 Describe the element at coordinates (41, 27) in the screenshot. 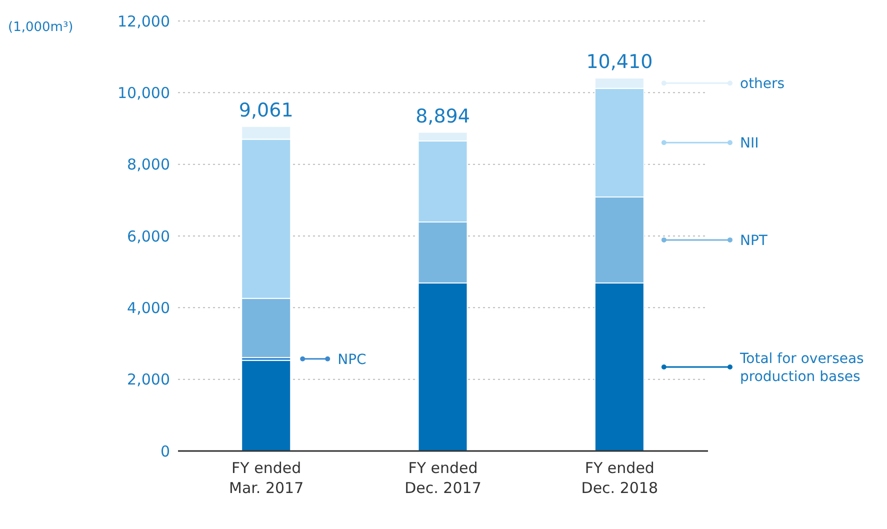

I see `y-axis-title: (1,000m³)` at that location.